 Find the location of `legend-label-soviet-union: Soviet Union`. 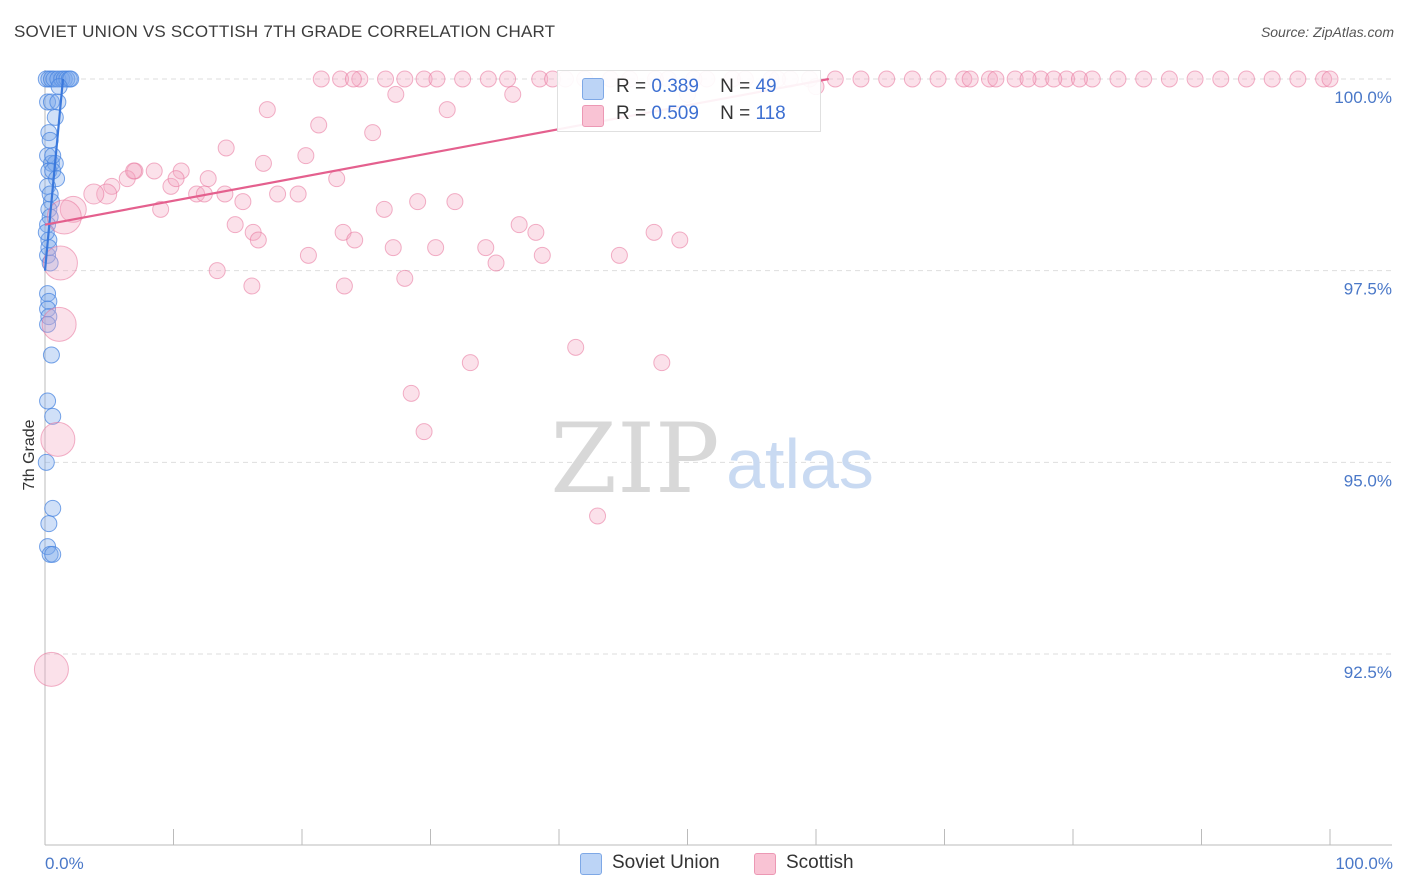

legend-label-soviet-union: Soviet Union is located at coordinates (666, 862).